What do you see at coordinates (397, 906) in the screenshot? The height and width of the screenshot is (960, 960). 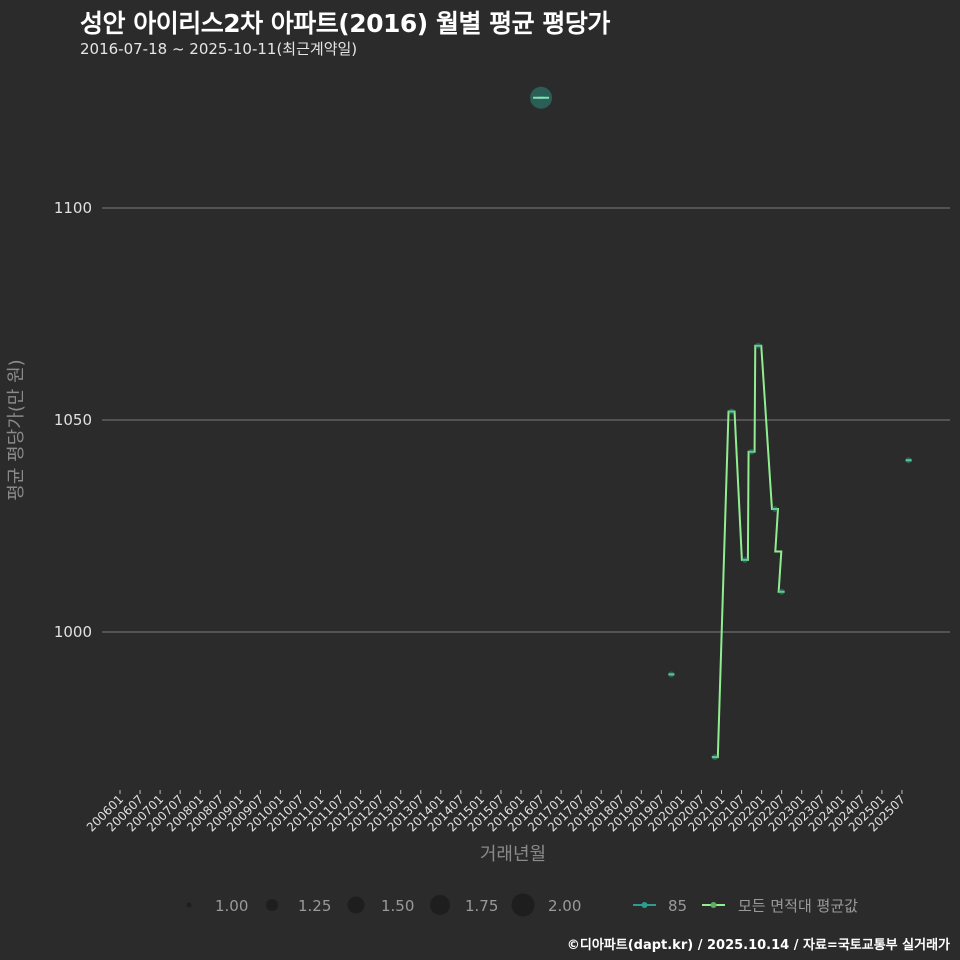 I see `size-legend-label: 1.50` at bounding box center [397, 906].